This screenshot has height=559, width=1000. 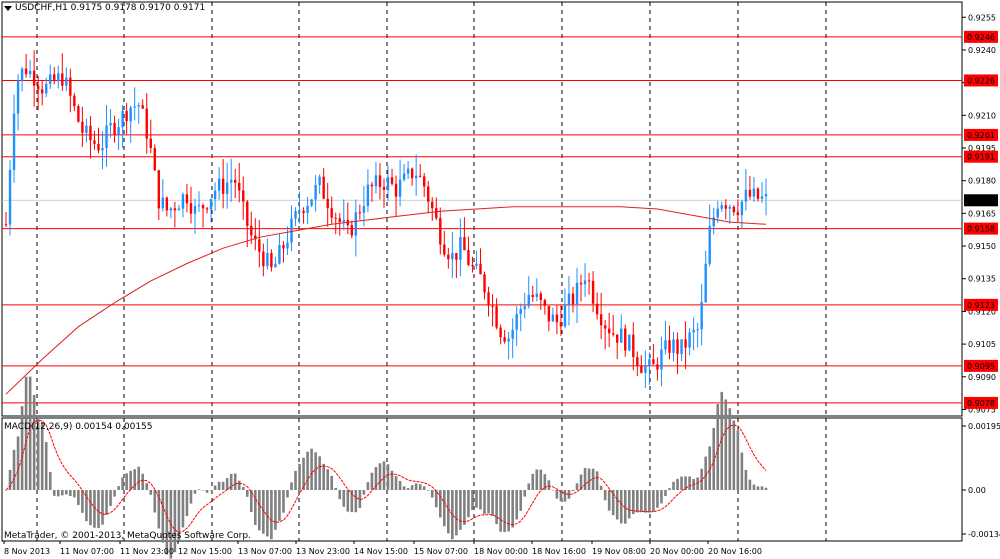 What do you see at coordinates (735, 551) in the screenshot?
I see `time-axis-label: 20 Nov 16:00` at bounding box center [735, 551].